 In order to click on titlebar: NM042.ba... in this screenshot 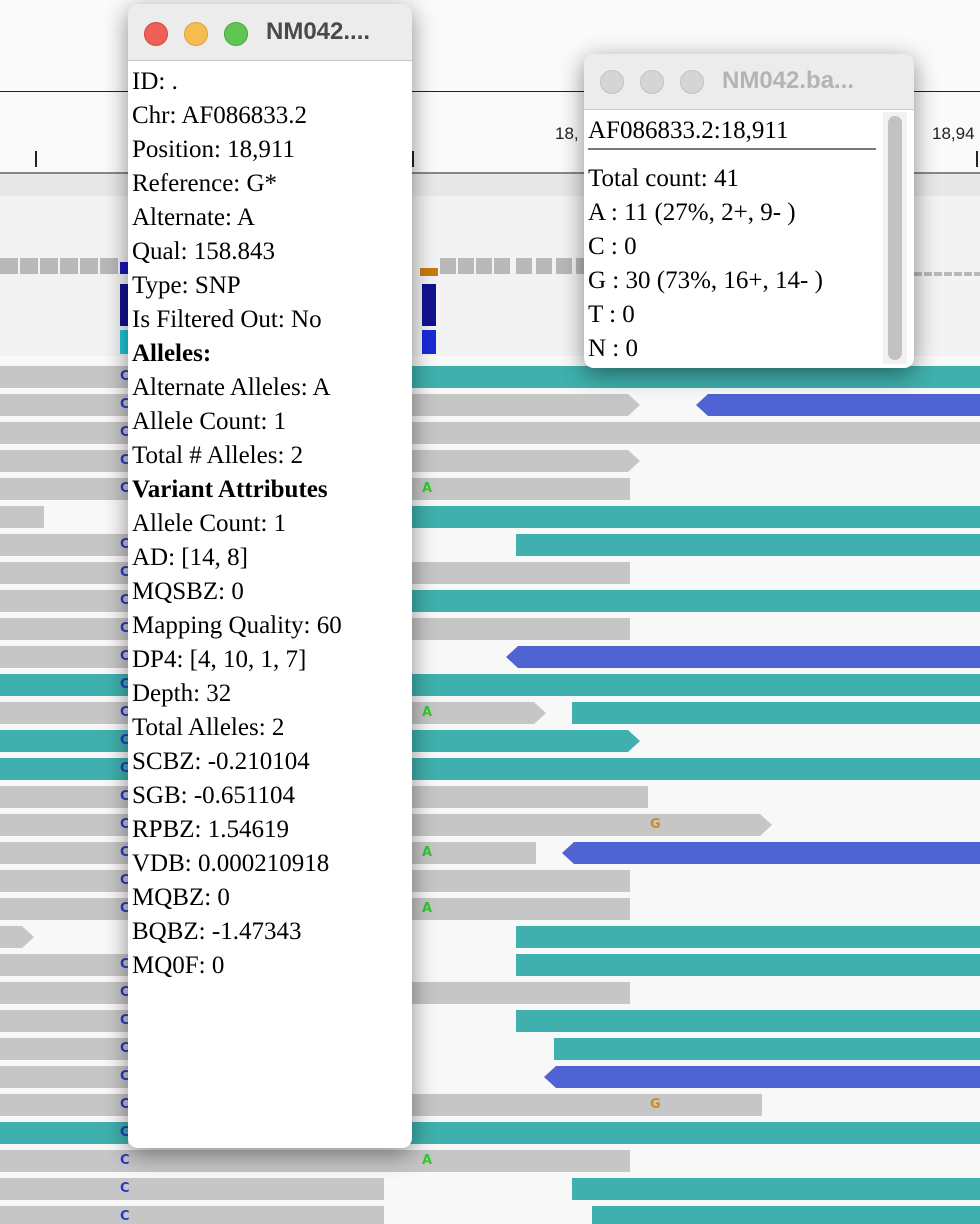, I will do `click(749, 82)`.